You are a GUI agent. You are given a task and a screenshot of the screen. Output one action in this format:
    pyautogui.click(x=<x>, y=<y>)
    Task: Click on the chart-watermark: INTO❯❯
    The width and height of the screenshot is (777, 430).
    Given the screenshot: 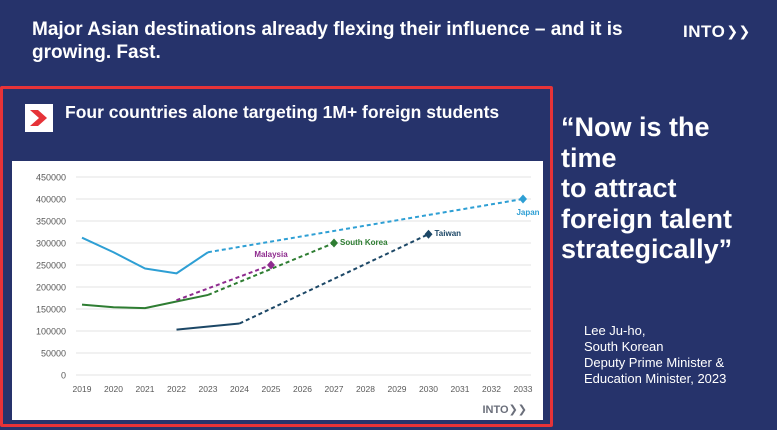 What is the action you would take?
    pyautogui.click(x=504, y=409)
    